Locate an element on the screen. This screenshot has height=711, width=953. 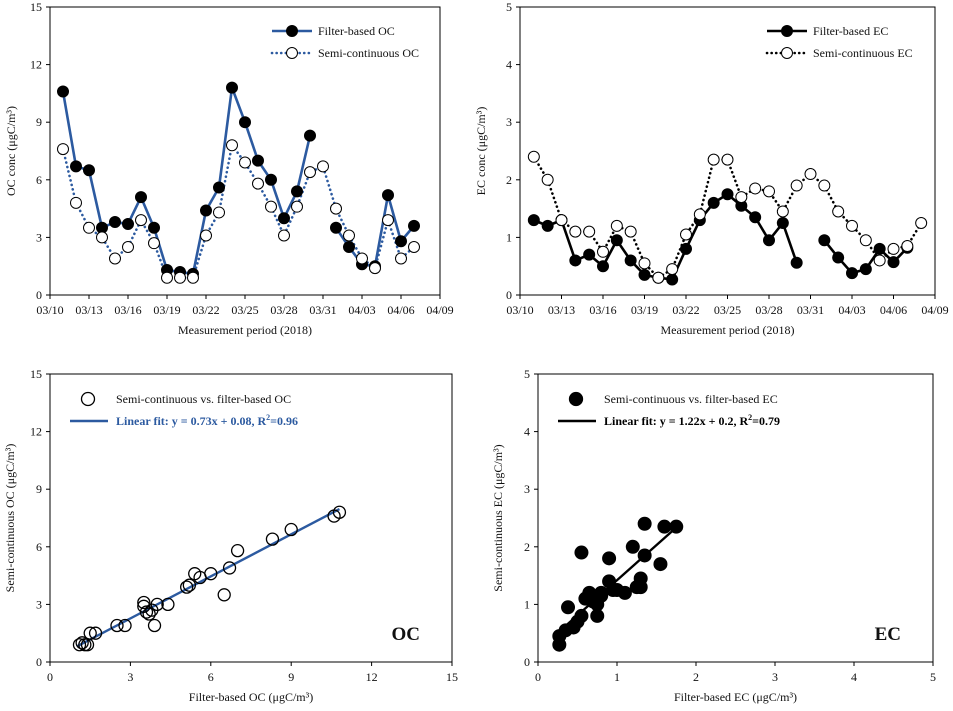
x-tick-label: 9 is located at coordinates (291, 677).